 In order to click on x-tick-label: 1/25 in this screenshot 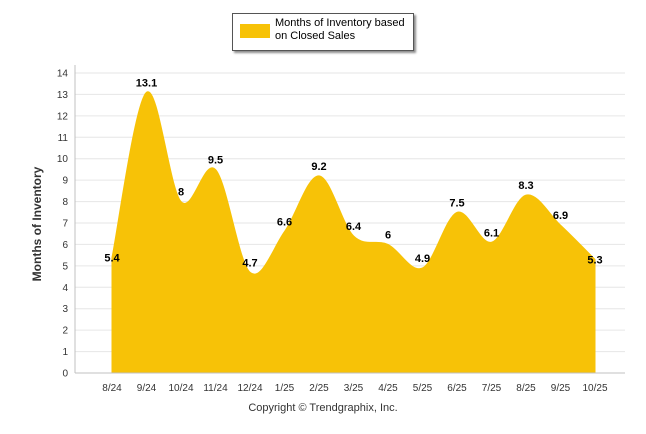, I will do `click(285, 388)`.